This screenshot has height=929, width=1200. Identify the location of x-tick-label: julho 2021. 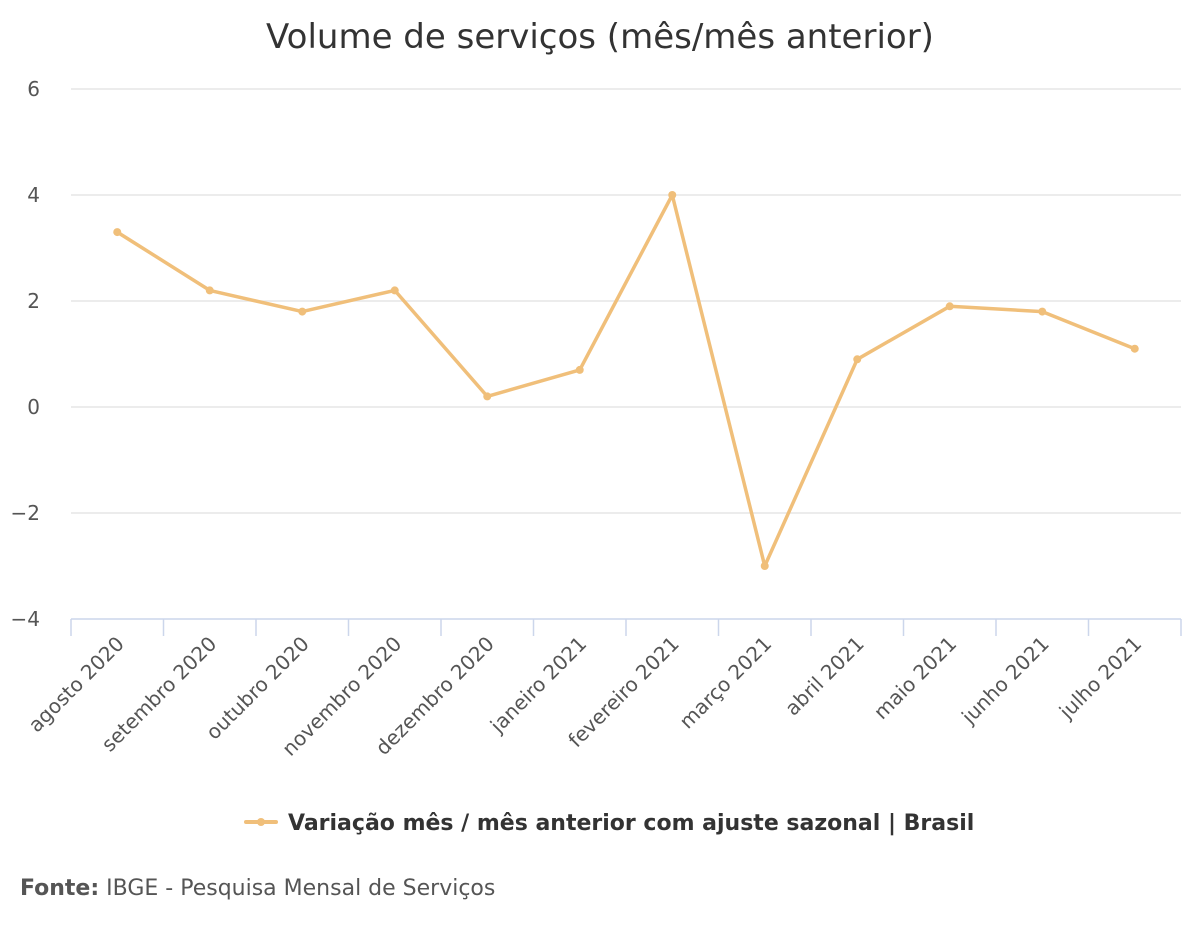
(1100, 678).